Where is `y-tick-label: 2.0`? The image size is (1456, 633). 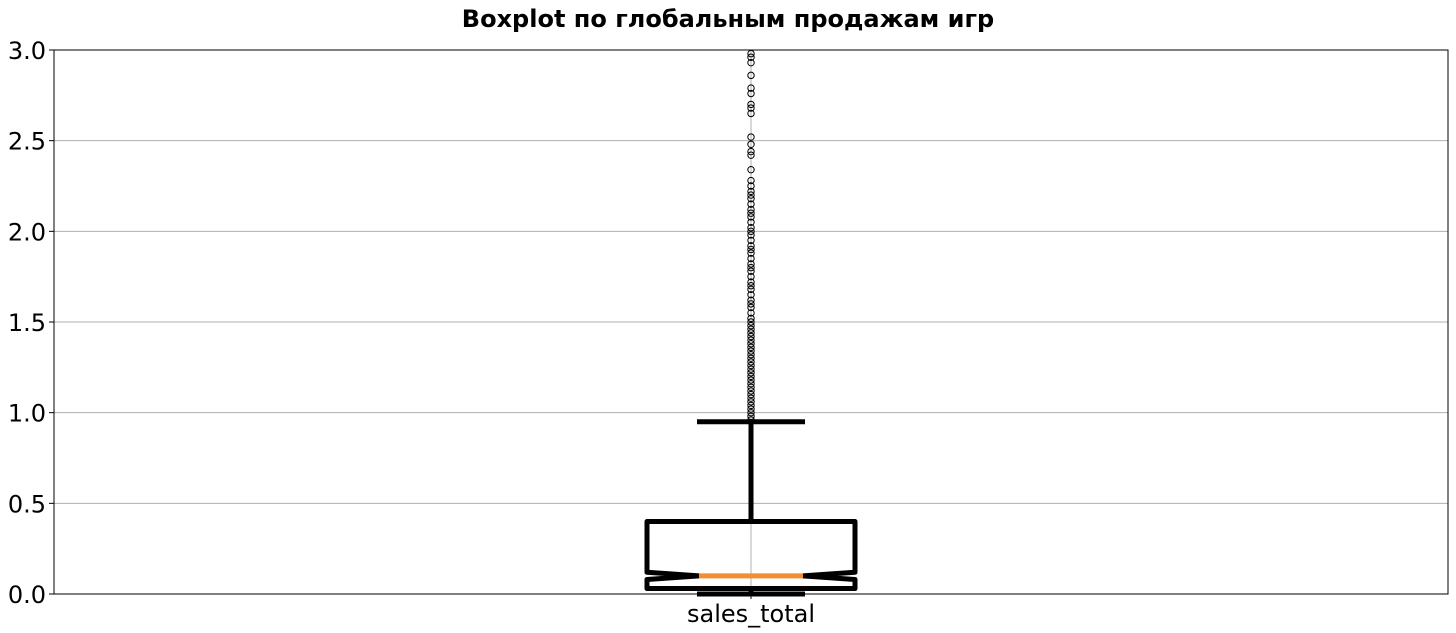
y-tick-label: 2.0 is located at coordinates (27, 232).